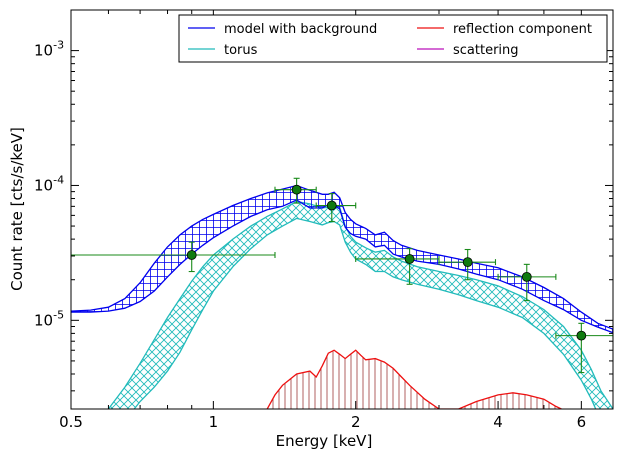 The image size is (624, 459). What do you see at coordinates (522, 29) in the screenshot?
I see `legend-label-reflection: reflection component` at bounding box center [522, 29].